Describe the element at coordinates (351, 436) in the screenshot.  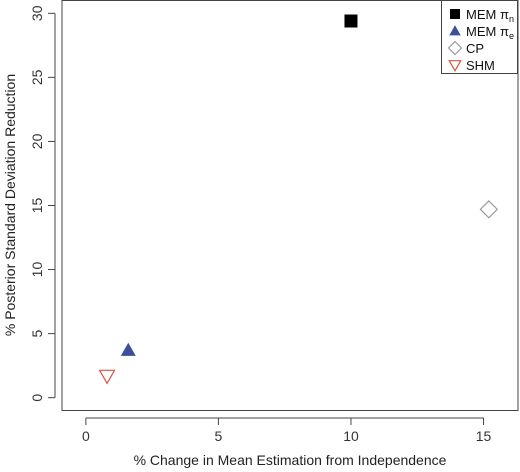
I see `x-tick-label: 10` at that location.